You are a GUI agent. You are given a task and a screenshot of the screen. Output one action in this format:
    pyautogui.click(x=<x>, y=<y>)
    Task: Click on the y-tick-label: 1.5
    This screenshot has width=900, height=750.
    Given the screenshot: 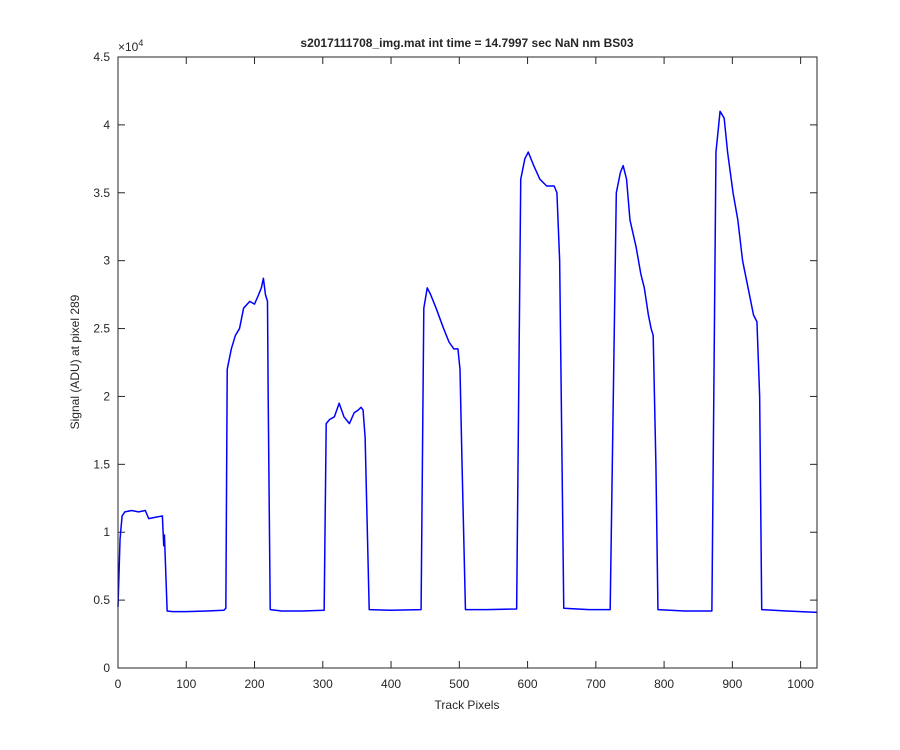 What is the action you would take?
    pyautogui.click(x=101, y=464)
    